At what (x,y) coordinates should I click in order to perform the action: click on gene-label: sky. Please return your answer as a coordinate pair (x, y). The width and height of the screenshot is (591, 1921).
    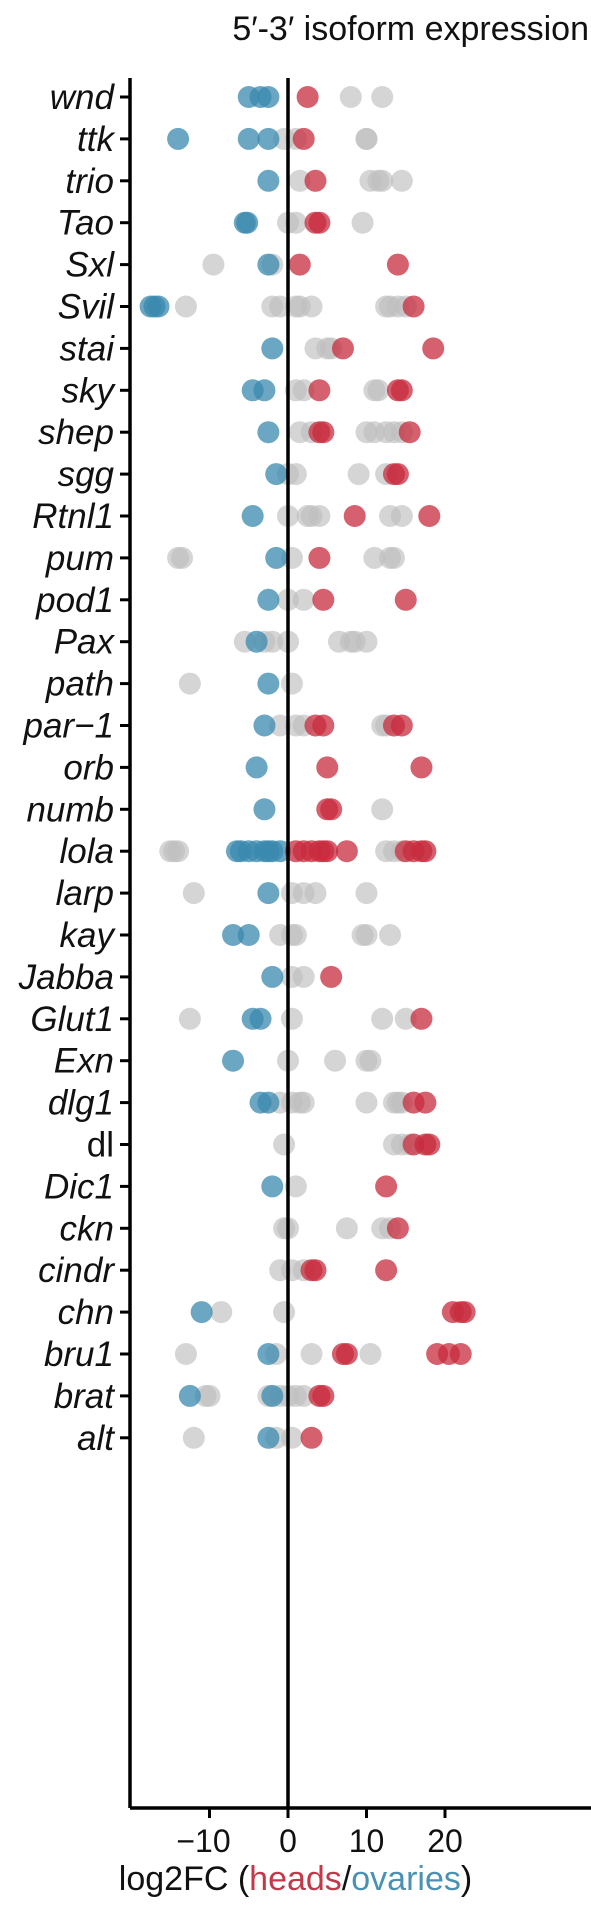
    Looking at the image, I should click on (89, 390).